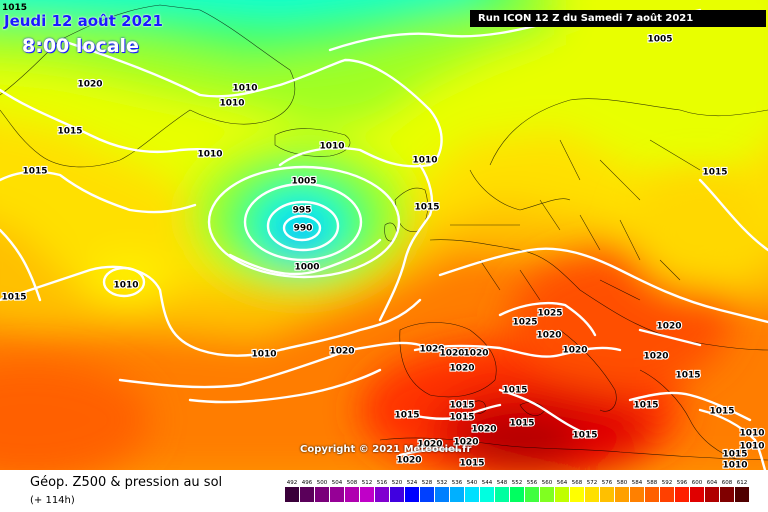 The height and width of the screenshot is (512, 768). I want to click on legend-value: 580, so click(622, 483).